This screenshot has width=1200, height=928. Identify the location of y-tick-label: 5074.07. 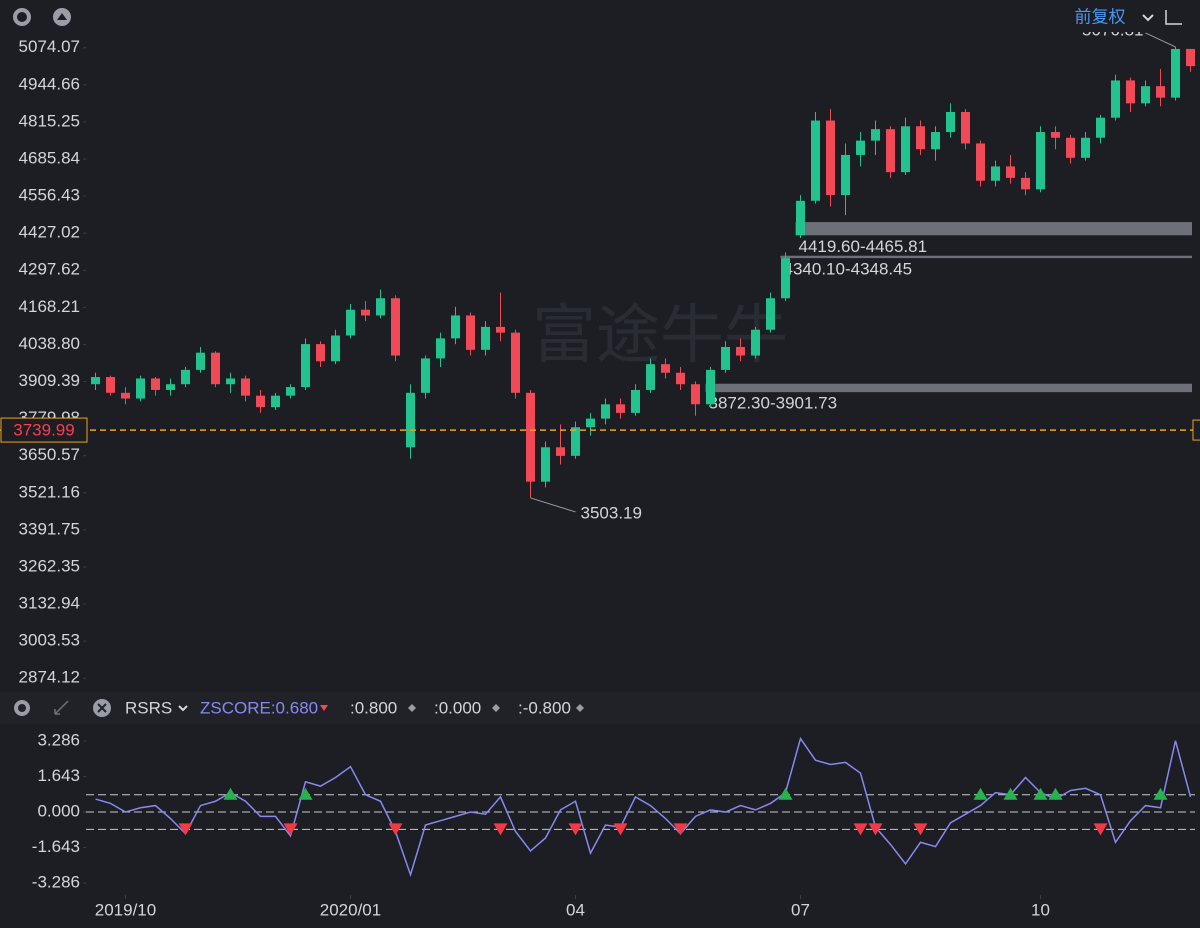
(49, 46).